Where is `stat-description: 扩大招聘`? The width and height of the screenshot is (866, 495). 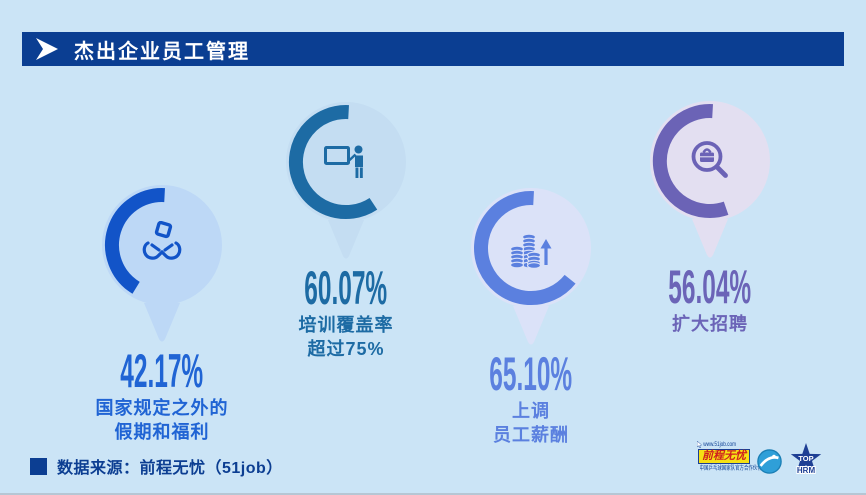 stat-description: 扩大招聘 is located at coordinates (710, 325).